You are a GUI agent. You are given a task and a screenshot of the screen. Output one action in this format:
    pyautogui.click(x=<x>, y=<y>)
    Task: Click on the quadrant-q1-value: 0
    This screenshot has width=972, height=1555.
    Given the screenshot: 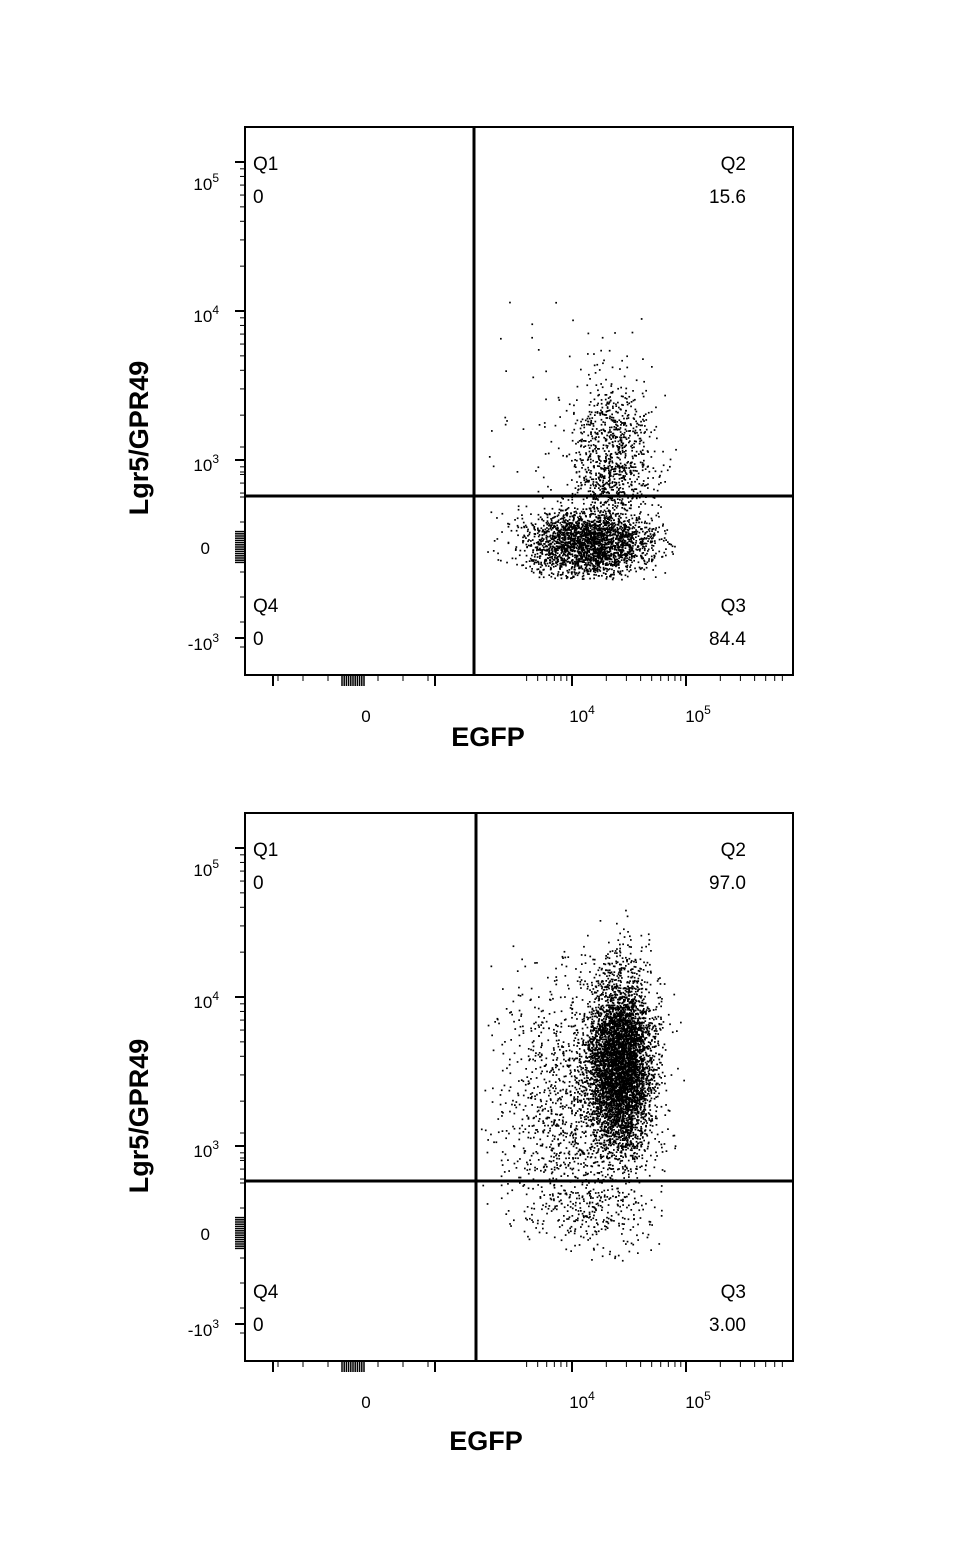 What is the action you would take?
    pyautogui.click(x=258, y=197)
    